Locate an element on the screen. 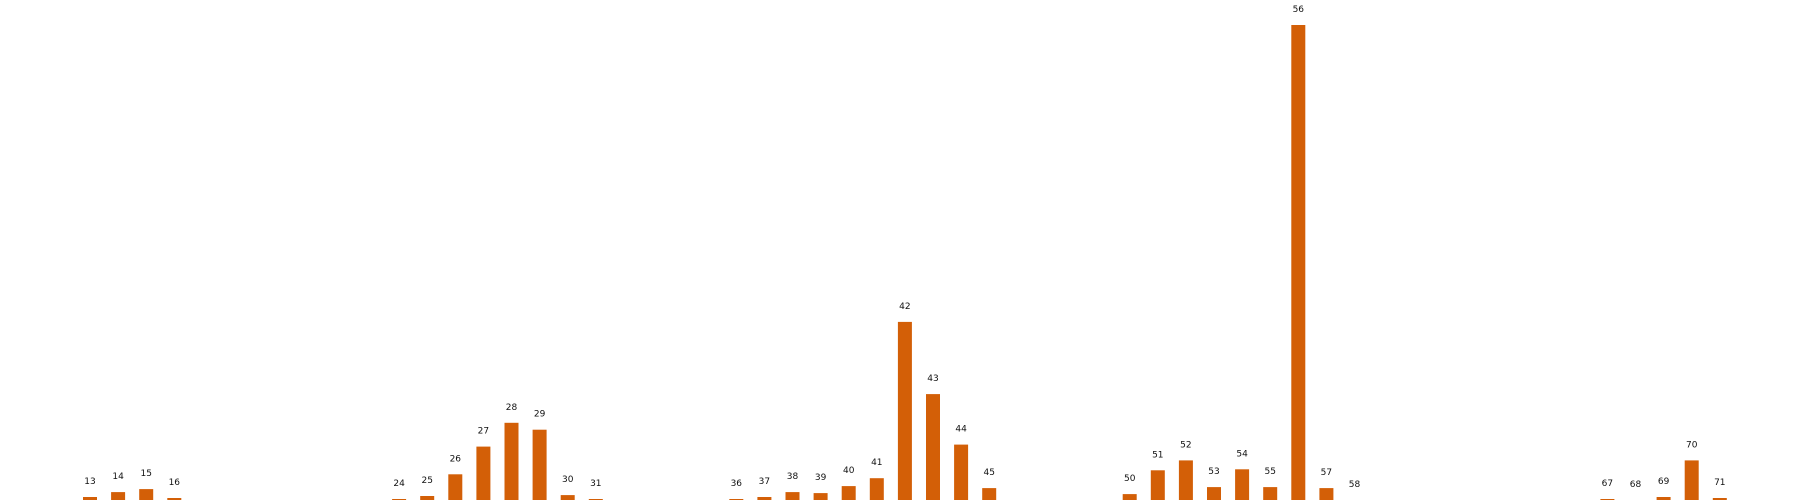 The height and width of the screenshot is (500, 1800). bar-label-14: 14 is located at coordinates (118, 477).